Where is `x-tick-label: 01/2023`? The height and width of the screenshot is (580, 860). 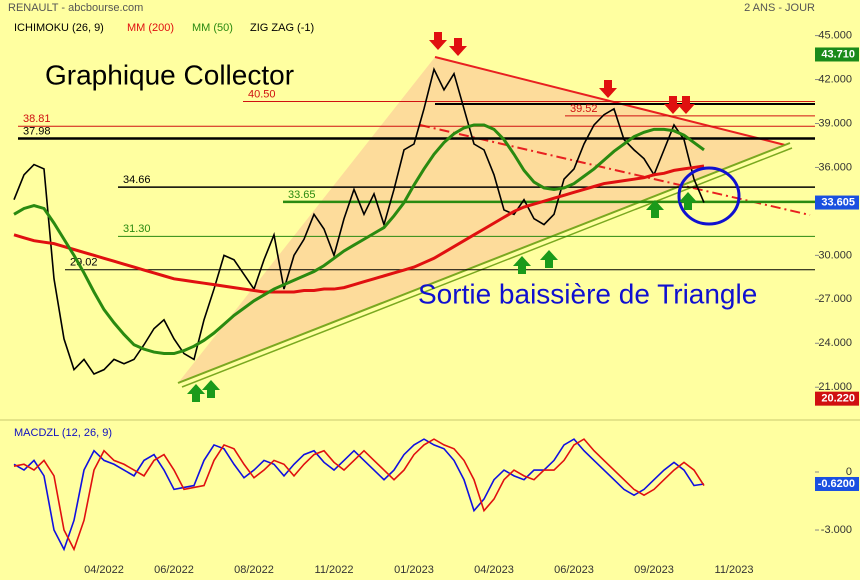
x-tick-label: 01/2023 is located at coordinates (414, 570).